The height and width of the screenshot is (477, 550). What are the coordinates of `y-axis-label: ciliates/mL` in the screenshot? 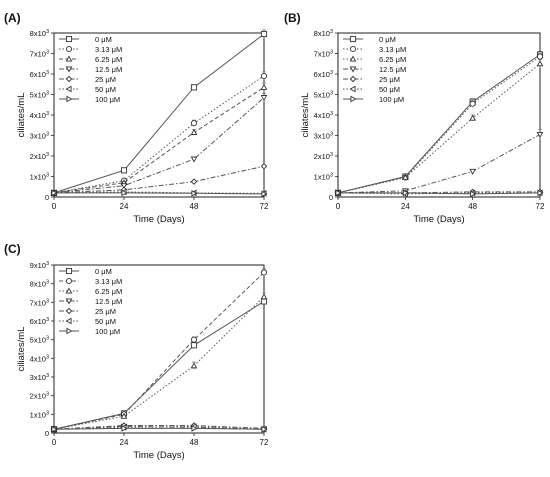 It's located at (21, 115).